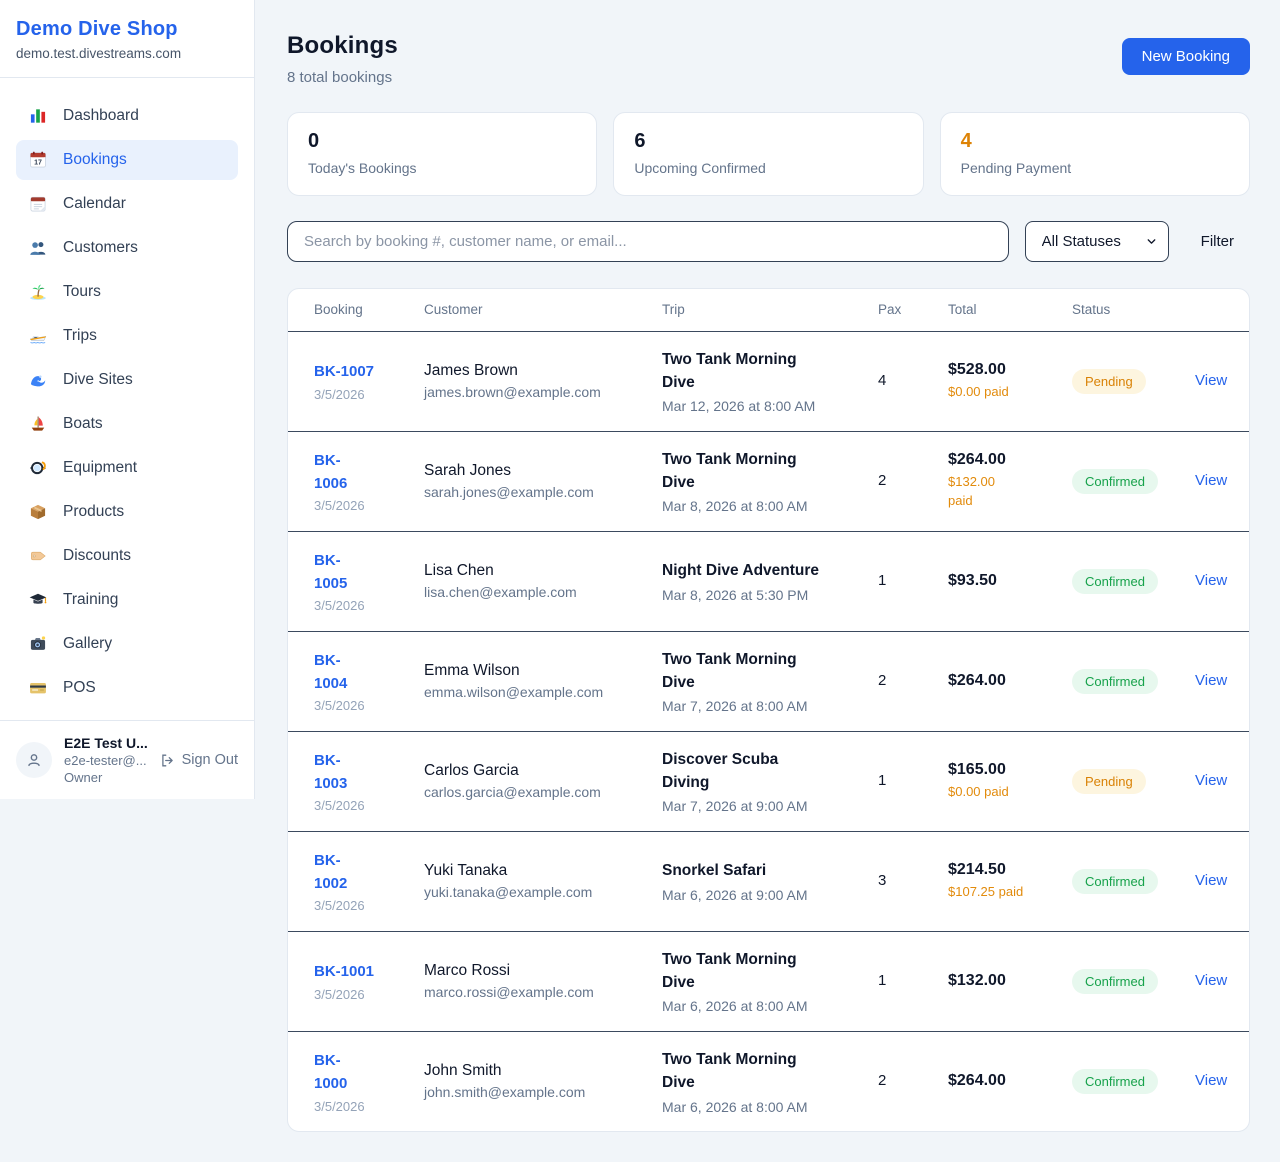  I want to click on trip-datetime: Mar 6, 2026 at 9:00 AM, so click(735, 894).